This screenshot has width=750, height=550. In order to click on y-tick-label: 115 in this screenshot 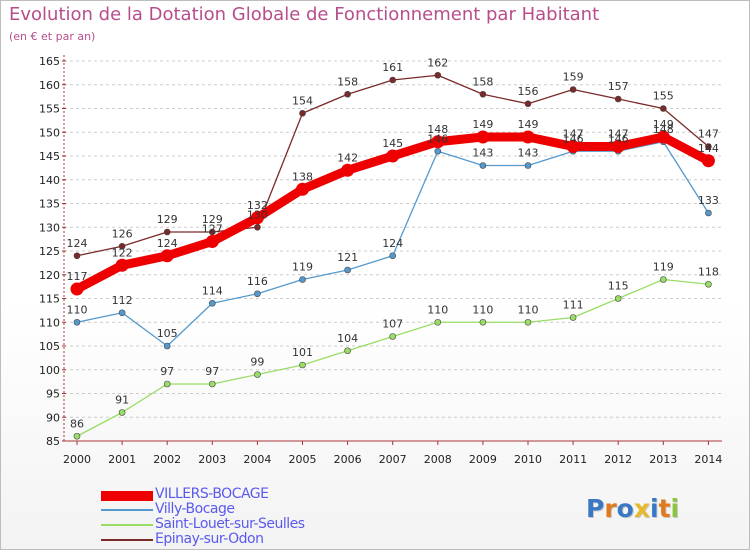, I will do `click(49, 299)`.